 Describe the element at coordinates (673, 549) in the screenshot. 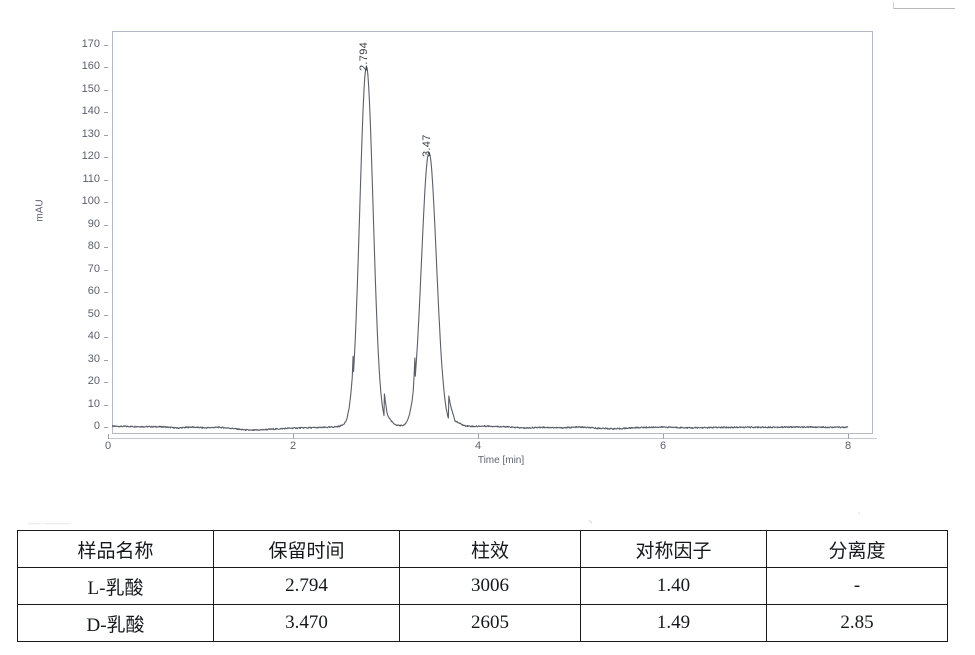

I see `table-header-cell: 对称因子` at that location.